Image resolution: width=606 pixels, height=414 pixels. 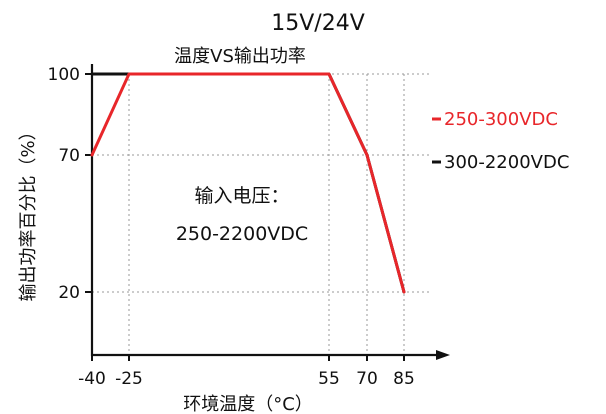 I want to click on legend: 250-300VDC 300-2200VDC, so click(x=500, y=141).